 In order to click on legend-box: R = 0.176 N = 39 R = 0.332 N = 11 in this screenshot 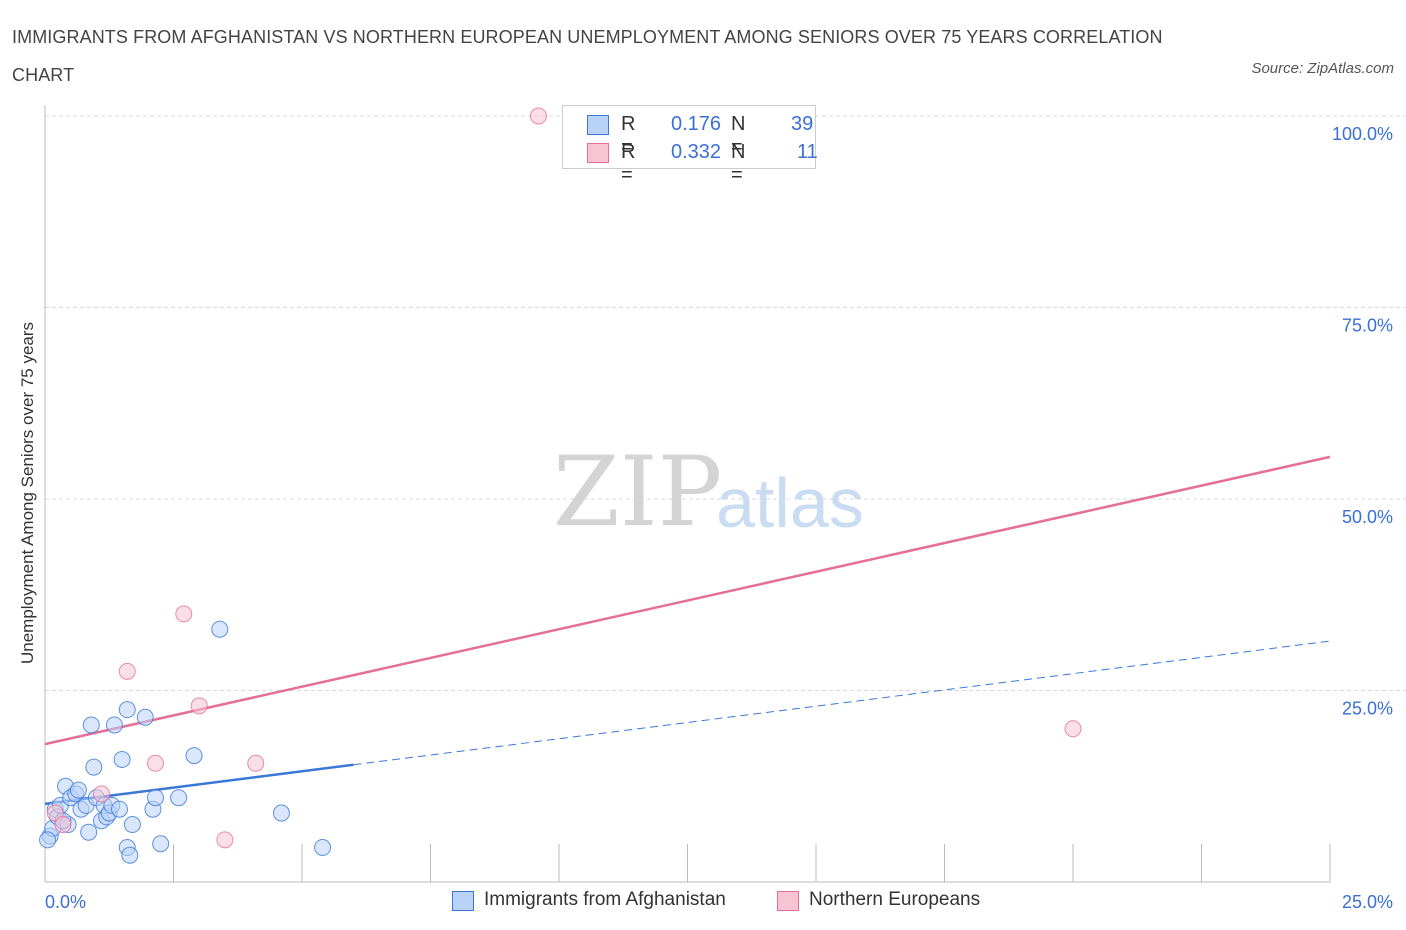, I will do `click(690, 145)`.